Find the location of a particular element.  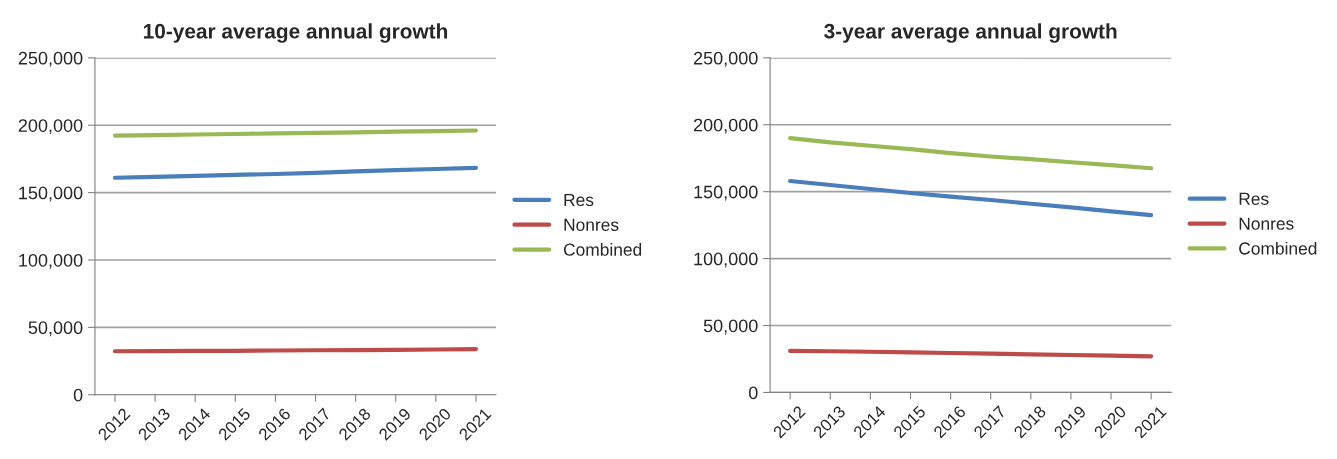

chart-title: 10-year average annual growth is located at coordinates (295, 33).